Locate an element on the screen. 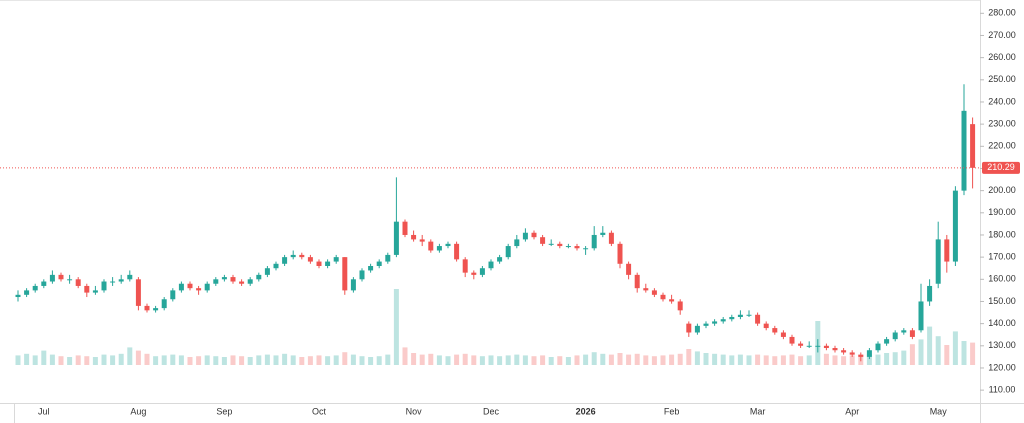 This screenshot has height=423, width=1024. x-tick-label: Sep is located at coordinates (224, 411).